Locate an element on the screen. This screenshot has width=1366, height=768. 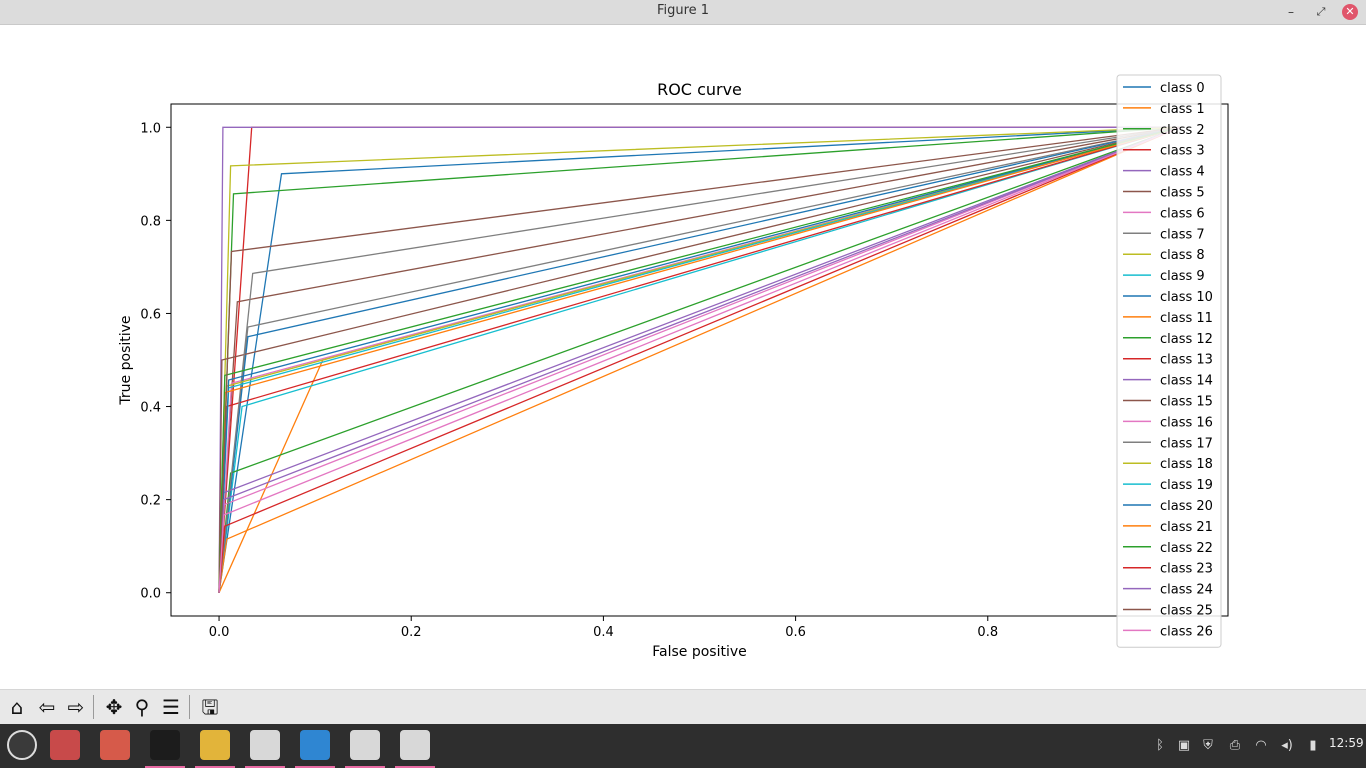
pan-button: ✥ is located at coordinates (114, 707).